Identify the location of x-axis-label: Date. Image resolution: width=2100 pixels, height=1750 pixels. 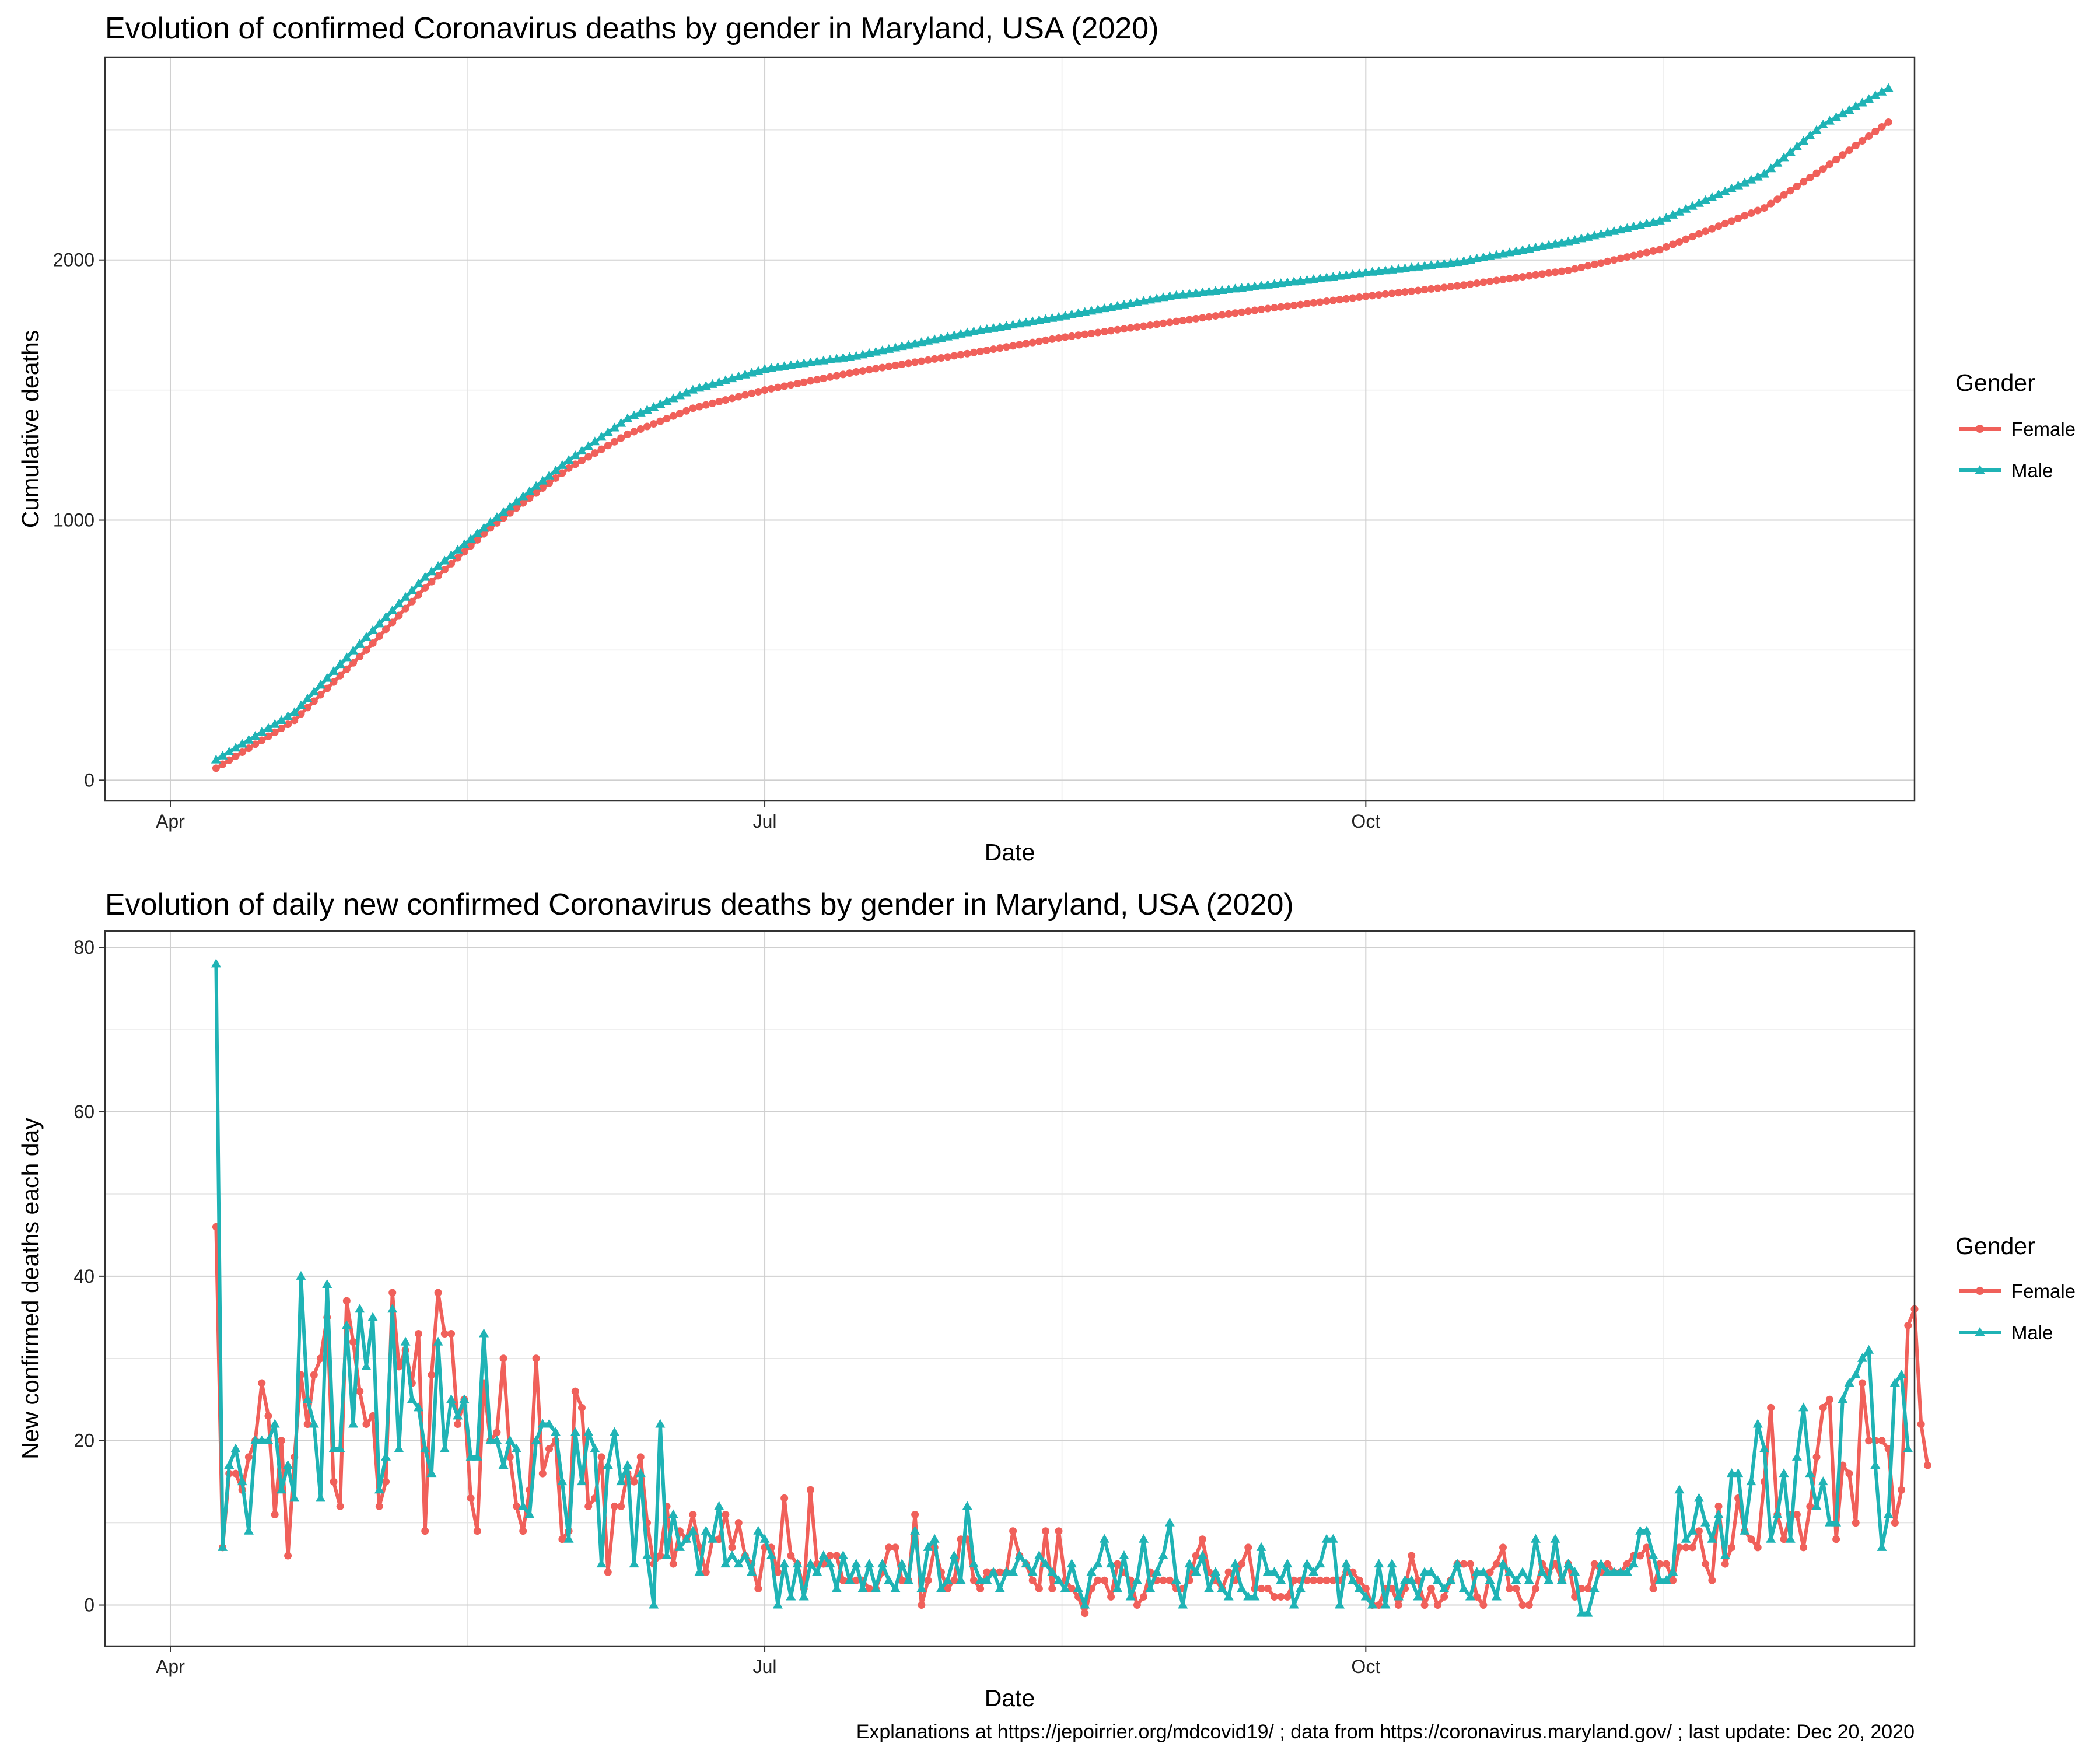
(1010, 852).